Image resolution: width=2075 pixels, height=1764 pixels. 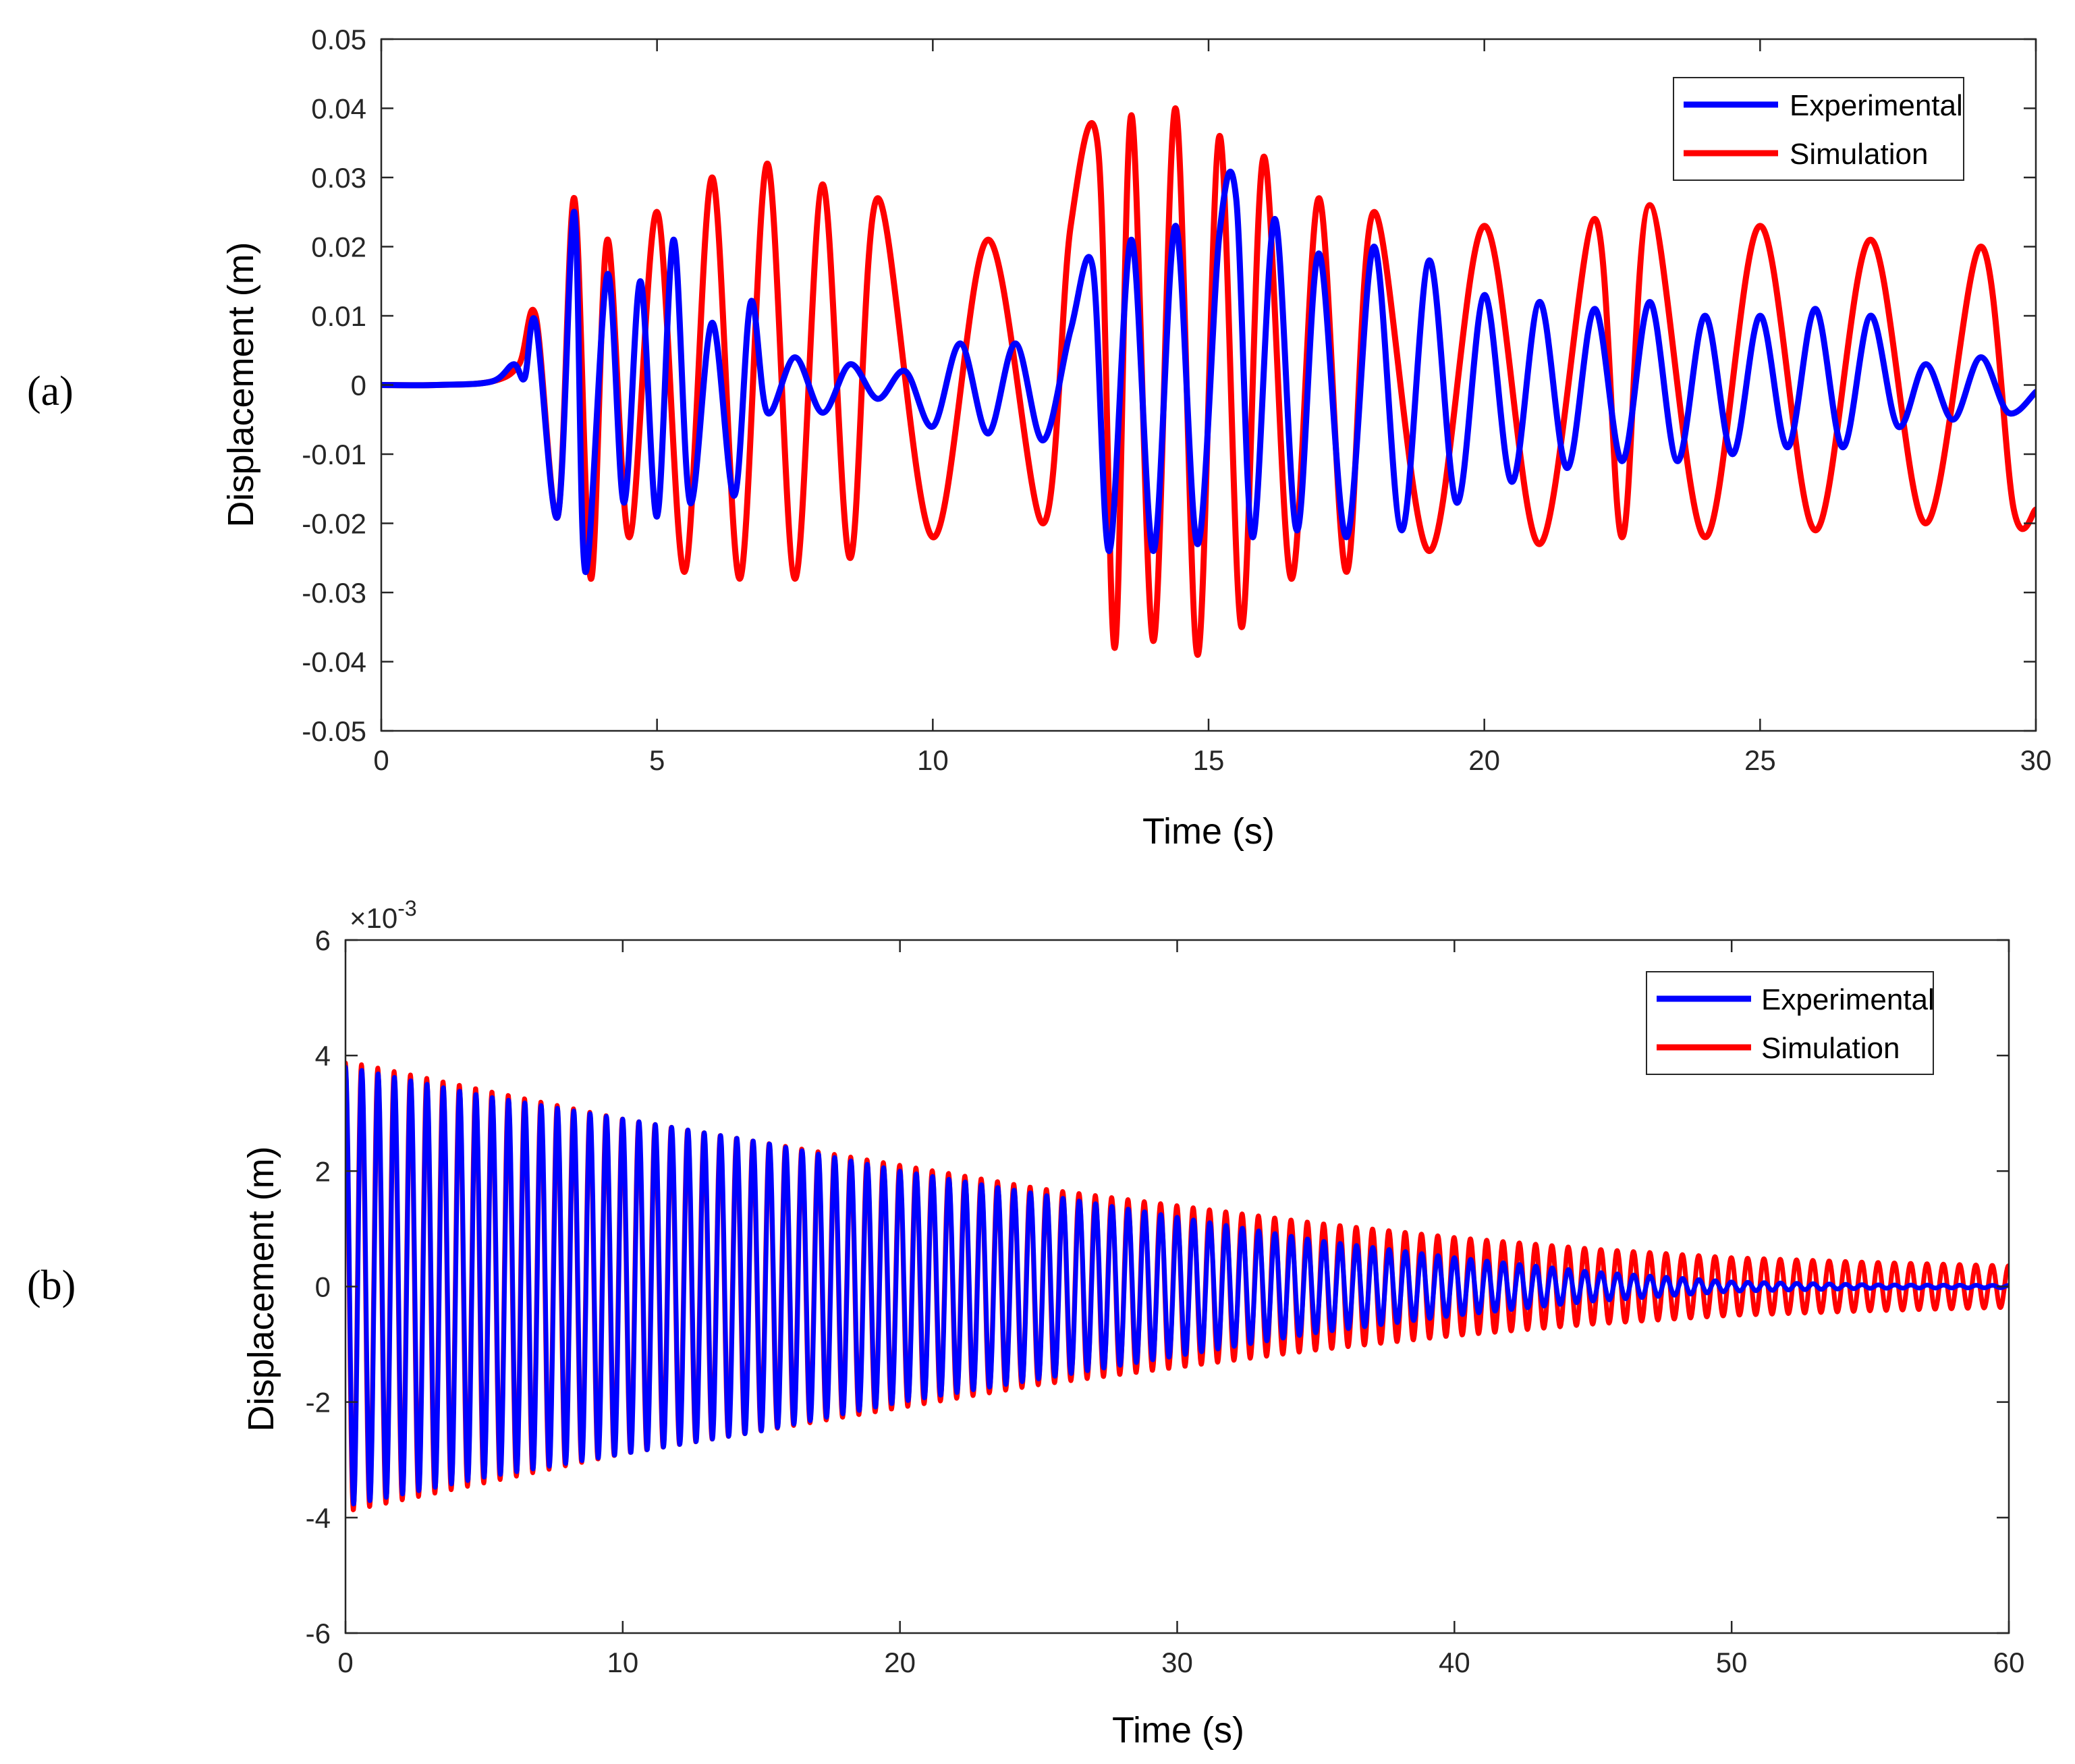 I want to click on panel-b-ytick-label: -6, so click(x=318, y=1633).